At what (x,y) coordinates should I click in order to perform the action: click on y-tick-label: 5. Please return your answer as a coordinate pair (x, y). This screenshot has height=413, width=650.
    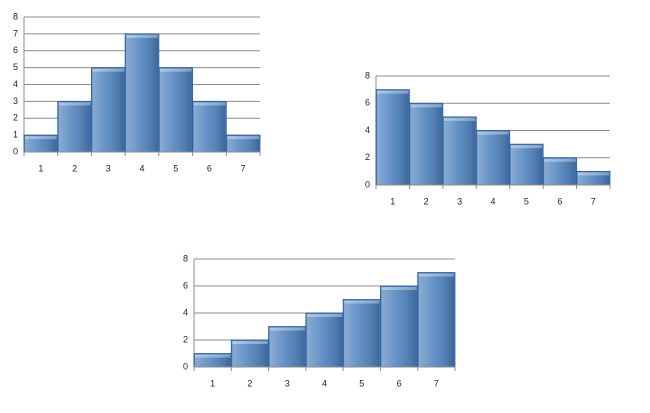
    Looking at the image, I should click on (15, 67).